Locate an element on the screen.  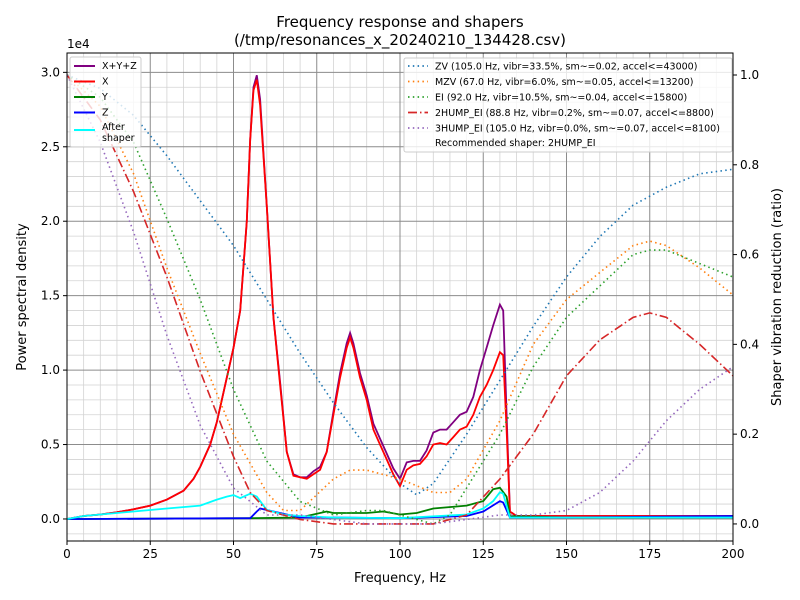
legend-label: Z is located at coordinates (105, 113).